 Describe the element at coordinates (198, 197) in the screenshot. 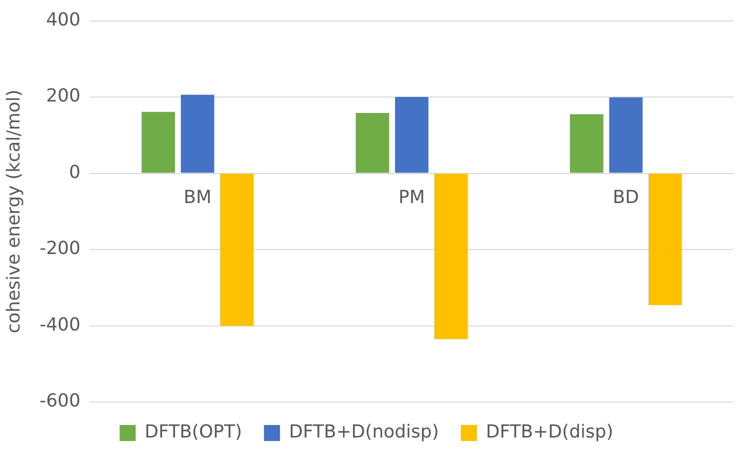

I see `x-tick-label: BM` at that location.